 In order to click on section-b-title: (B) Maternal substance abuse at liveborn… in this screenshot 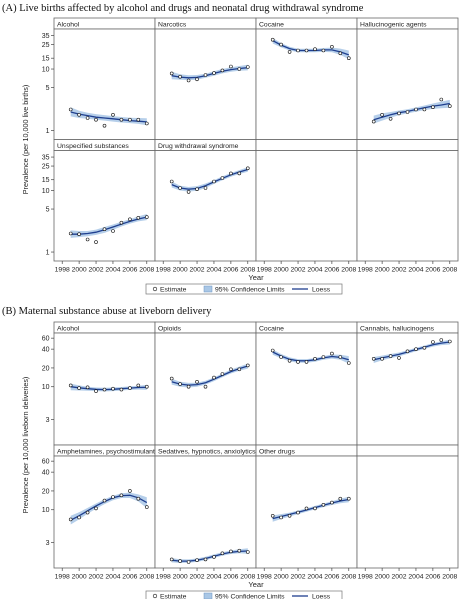, I will do `click(107, 311)`.